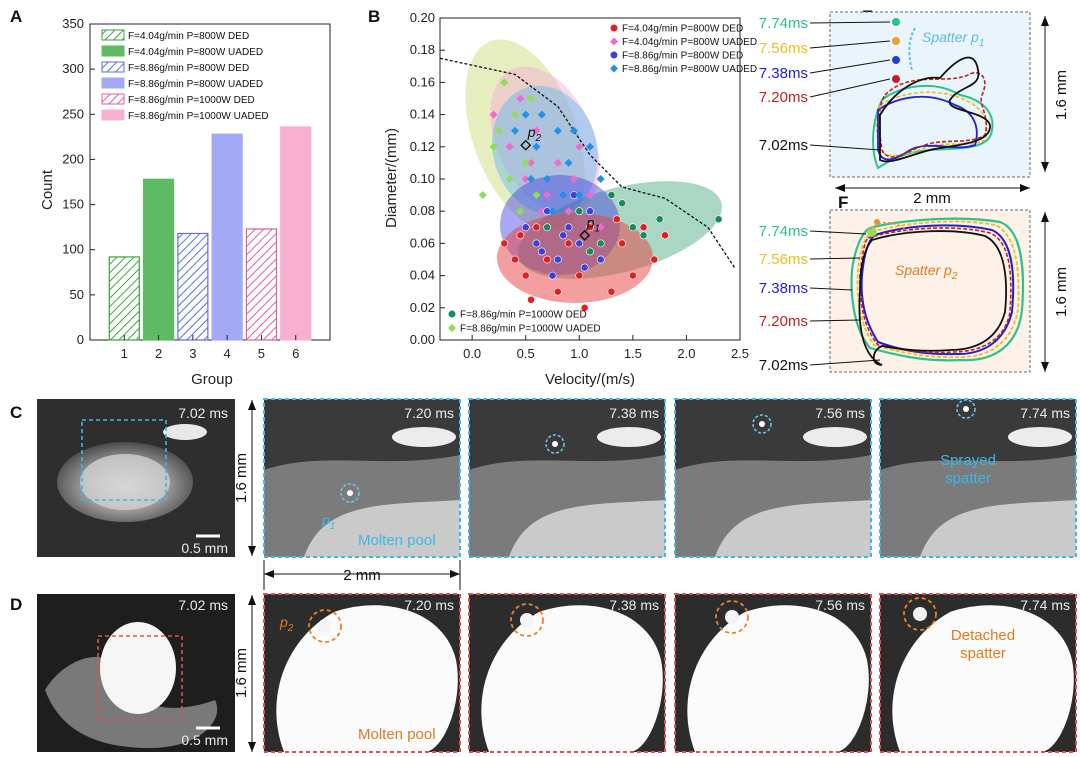 The width and height of the screenshot is (1080, 757). I want to click on frame-C-1: 7.20 ms, so click(362, 478).